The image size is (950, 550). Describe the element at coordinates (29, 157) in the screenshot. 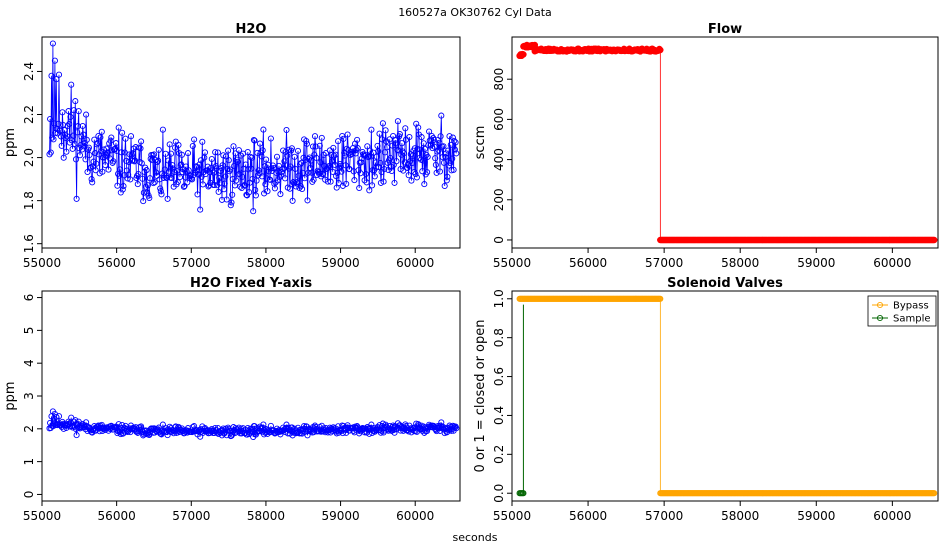

I see `y-tick-label: 2.0` at that location.